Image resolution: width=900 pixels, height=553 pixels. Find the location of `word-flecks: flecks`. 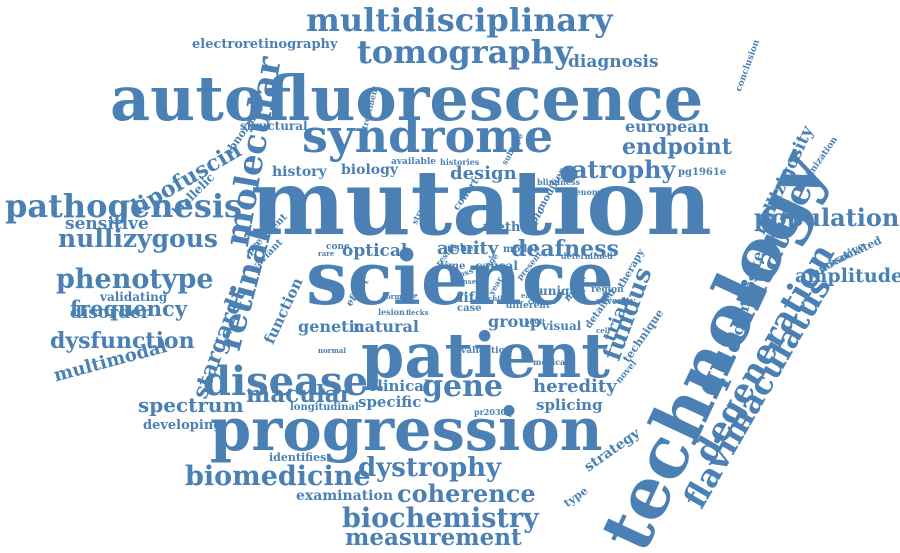

word-flecks: flecks is located at coordinates (417, 312).